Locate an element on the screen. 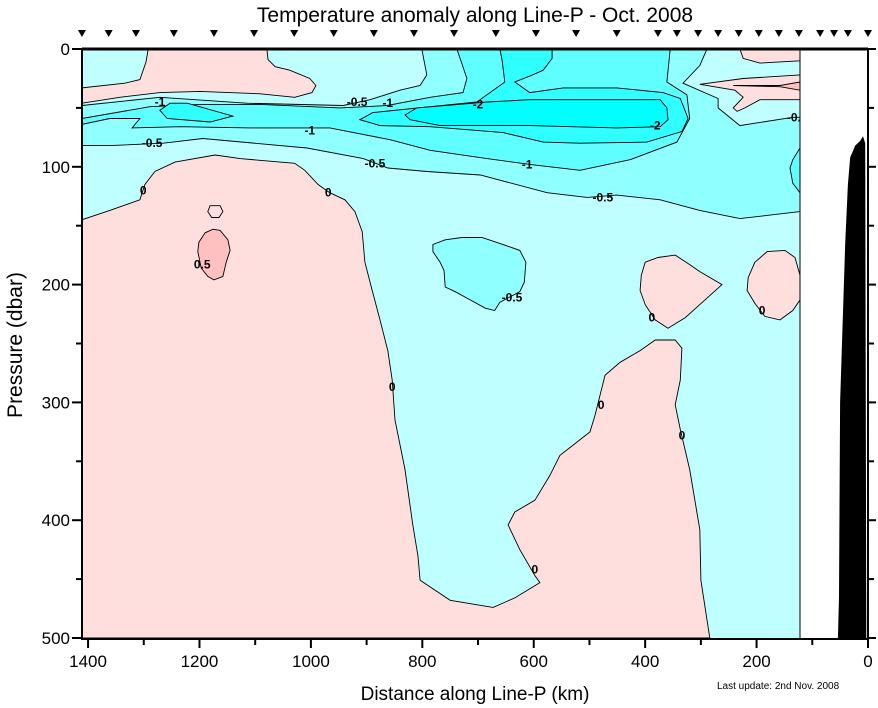 This screenshot has height=708, width=878. x-tick-label: 200 is located at coordinates (756, 661).